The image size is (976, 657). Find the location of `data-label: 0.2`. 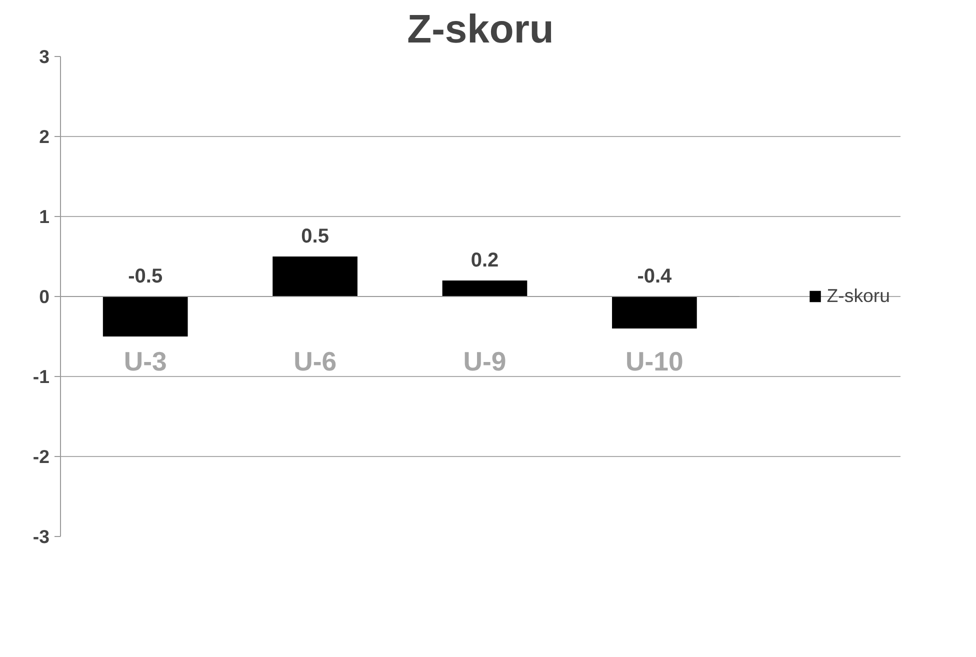

data-label: 0.2 is located at coordinates (484, 261).